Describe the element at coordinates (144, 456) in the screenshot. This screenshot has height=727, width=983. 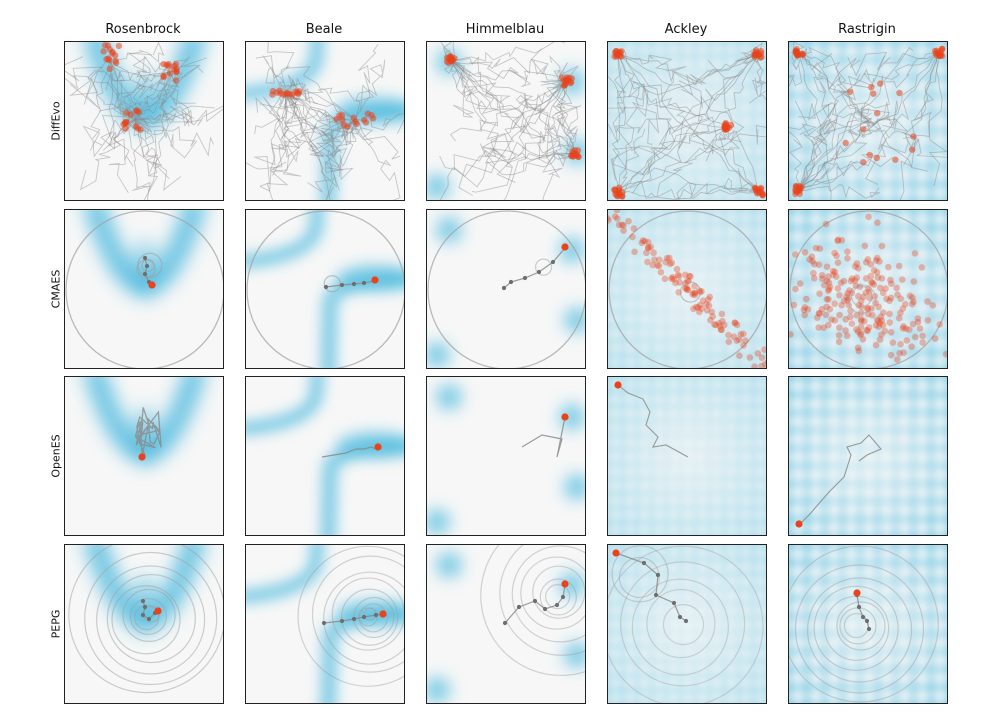
I see `panel-openes-rosenbrock` at that location.